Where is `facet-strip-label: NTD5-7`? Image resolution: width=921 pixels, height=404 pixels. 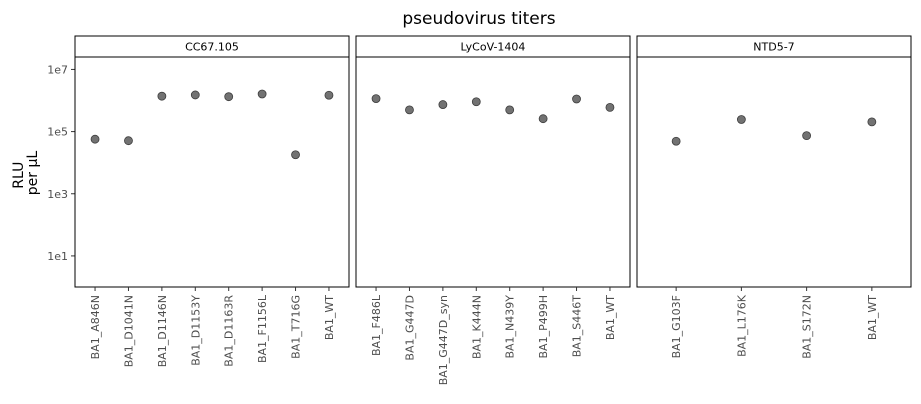
facet-strip-label: NTD5-7 is located at coordinates (773, 47).